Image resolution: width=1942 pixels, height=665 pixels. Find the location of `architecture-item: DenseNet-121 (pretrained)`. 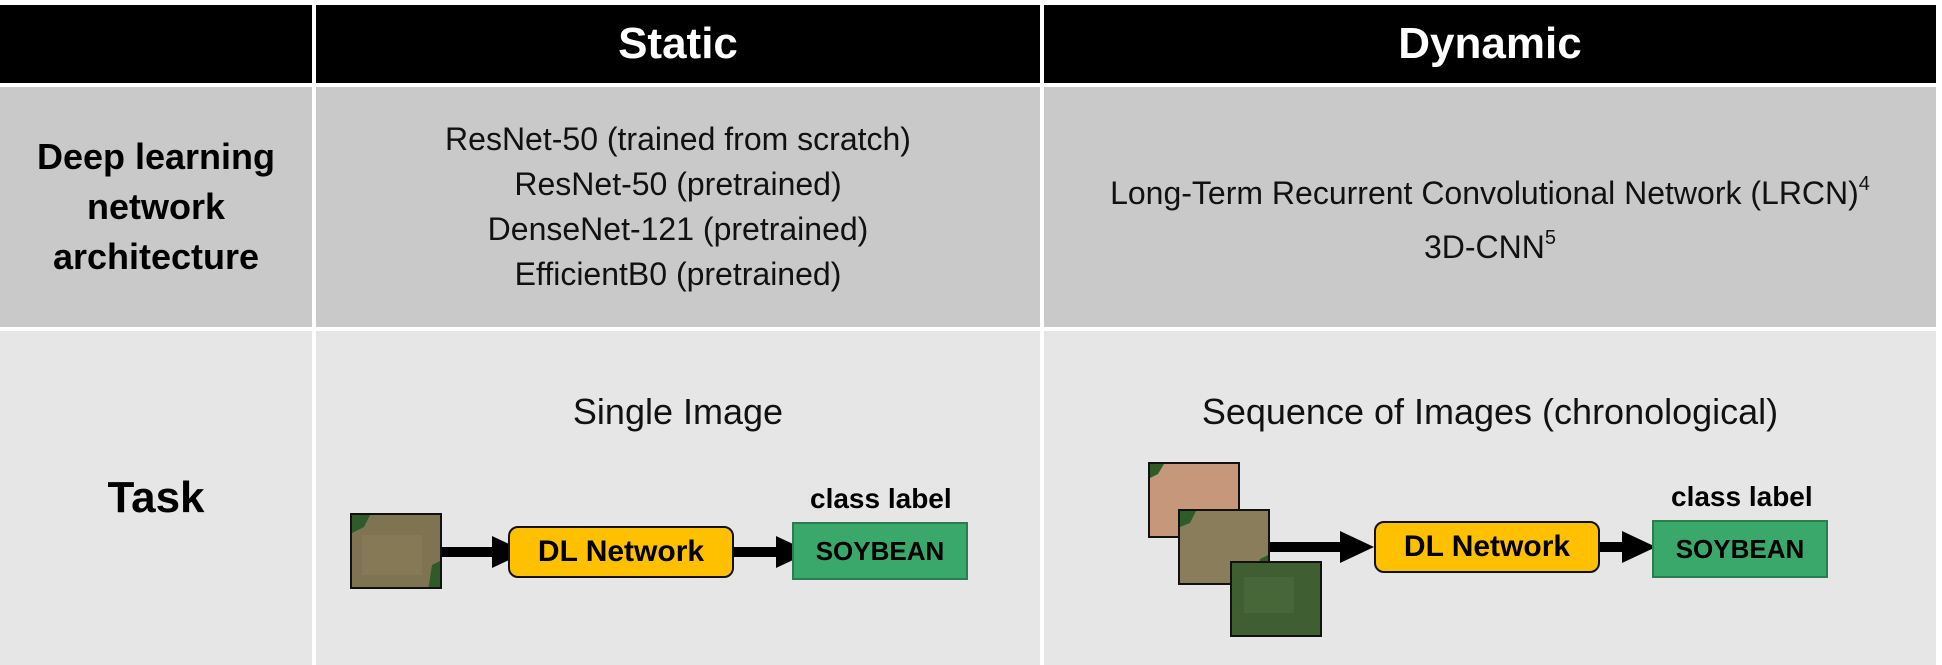

architecture-item: DenseNet-121 (pretrained) is located at coordinates (678, 229).